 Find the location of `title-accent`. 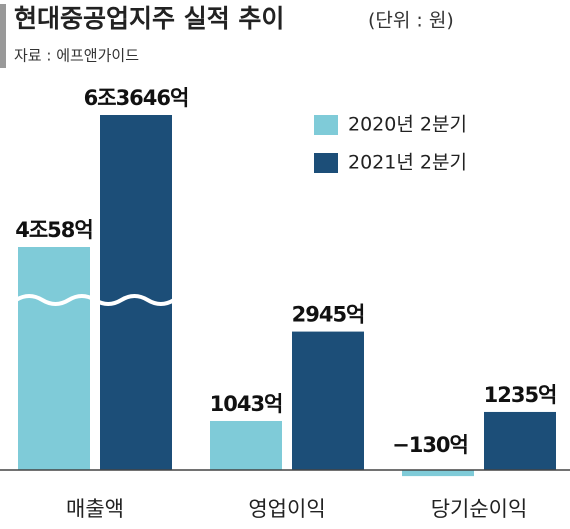

title-accent is located at coordinates (3, 36).